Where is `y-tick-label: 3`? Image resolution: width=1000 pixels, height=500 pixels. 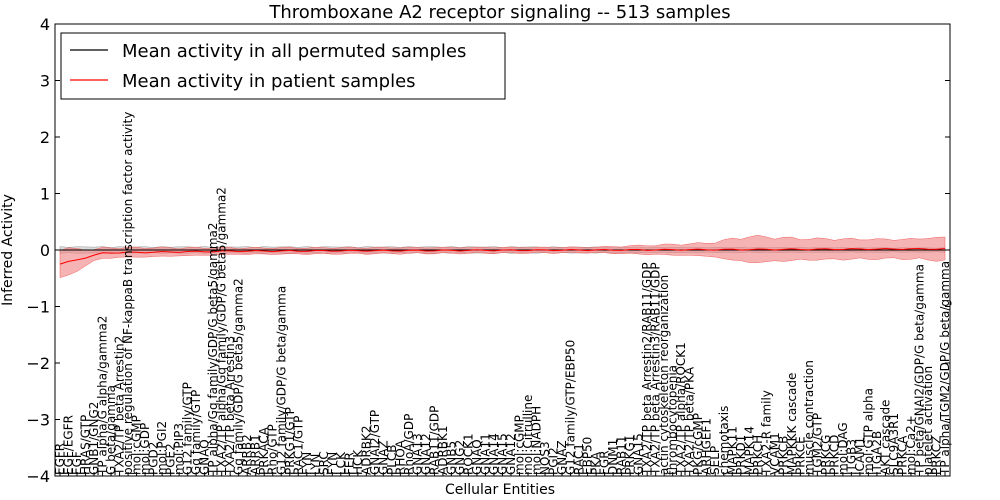
y-tick-label: 3 is located at coordinates (45, 81).